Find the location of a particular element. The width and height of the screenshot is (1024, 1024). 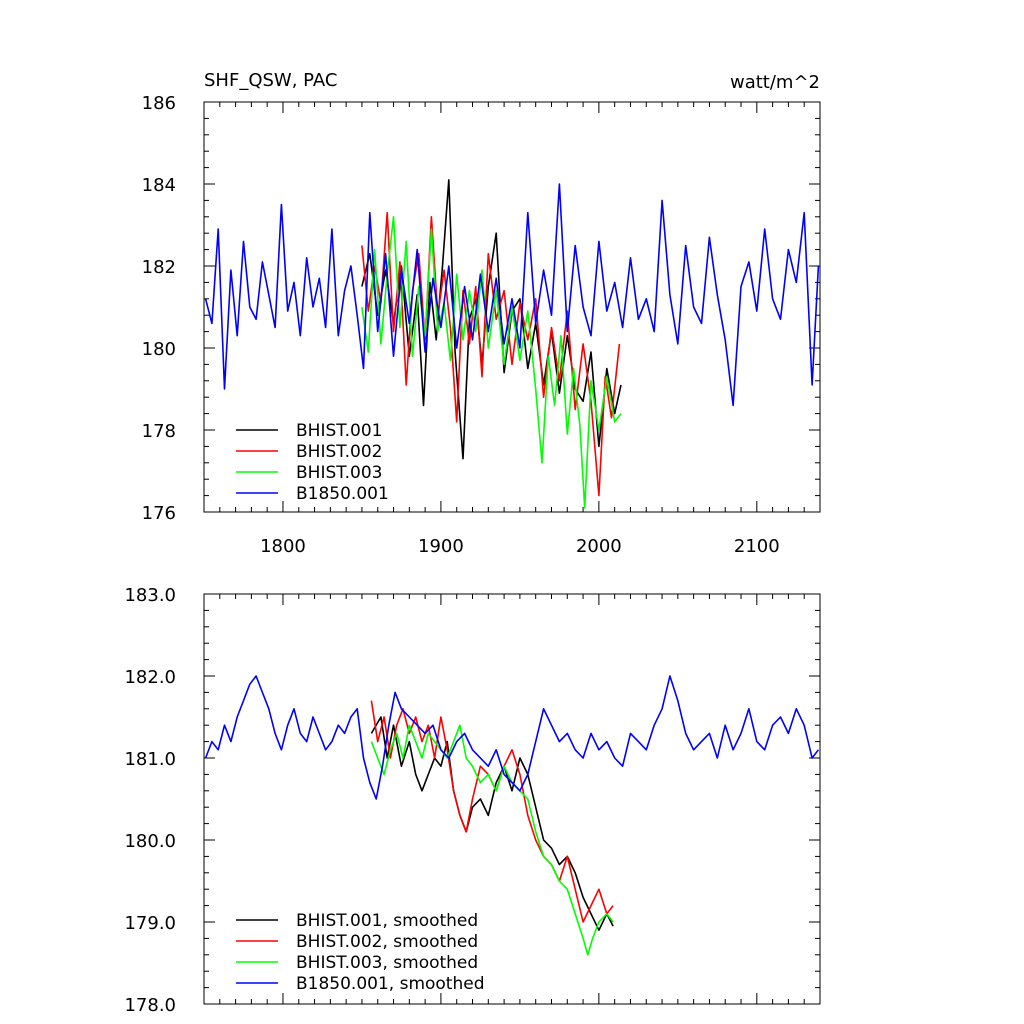

x-tick-label: 1800 is located at coordinates (283, 546).